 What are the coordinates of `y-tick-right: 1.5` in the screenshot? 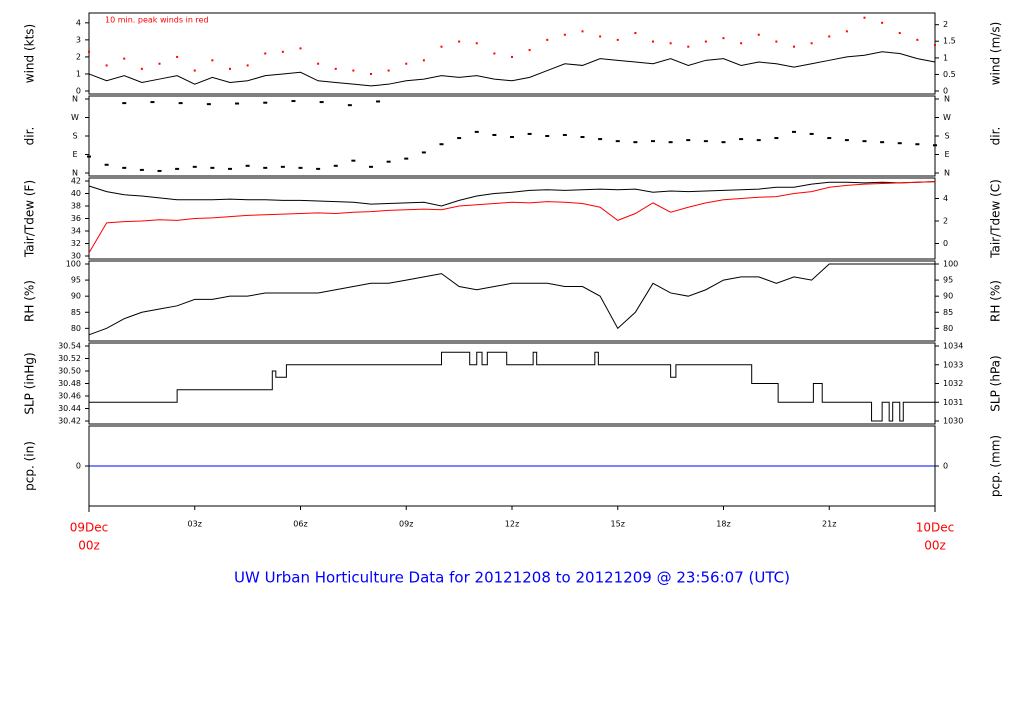 It's located at (949, 41).